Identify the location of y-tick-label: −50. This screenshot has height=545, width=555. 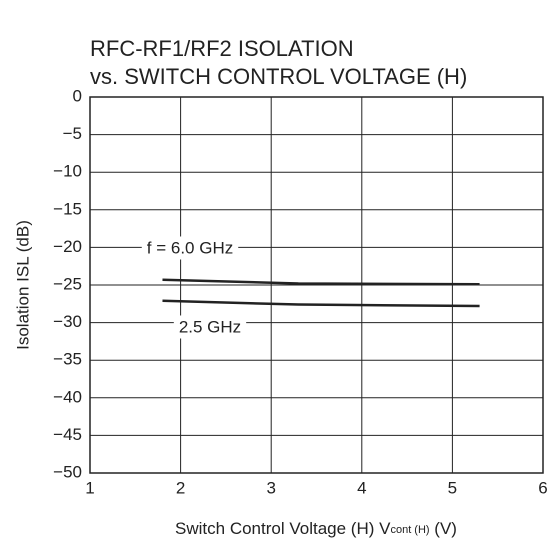
(67, 471).